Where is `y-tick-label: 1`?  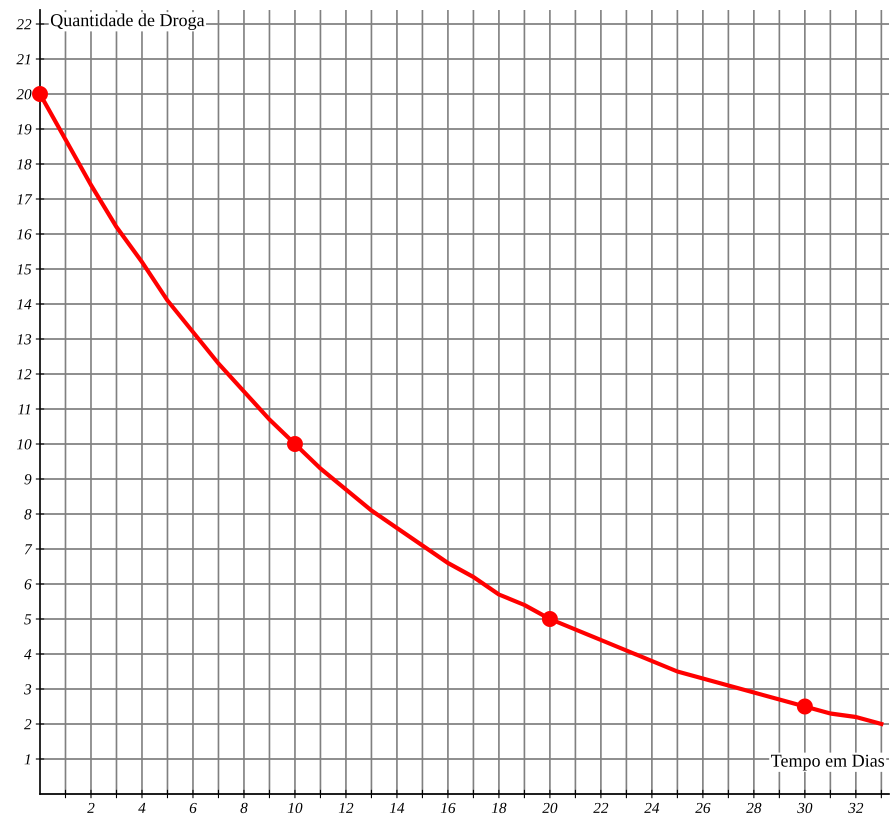 y-tick-label: 1 is located at coordinates (27, 759).